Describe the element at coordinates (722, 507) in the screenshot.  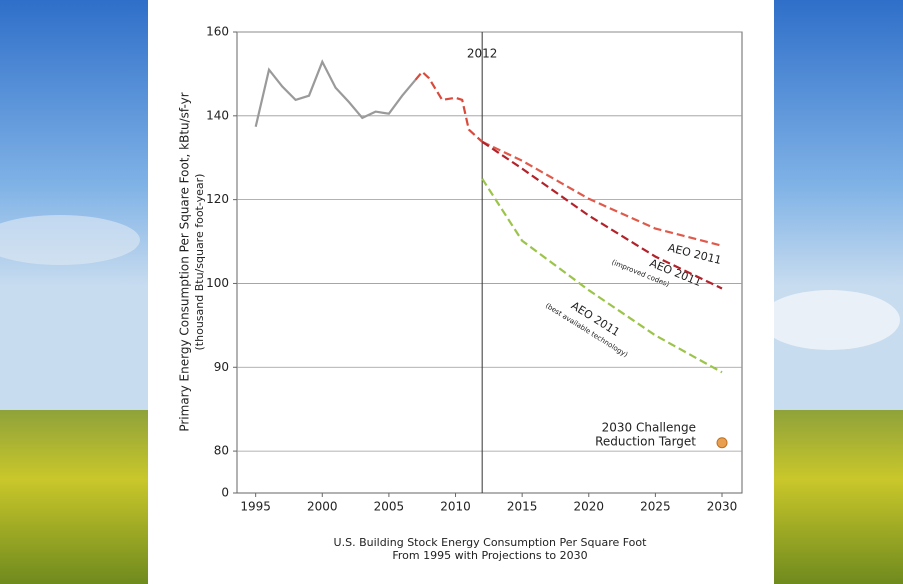
I see `x-tick-label: 2030` at that location.